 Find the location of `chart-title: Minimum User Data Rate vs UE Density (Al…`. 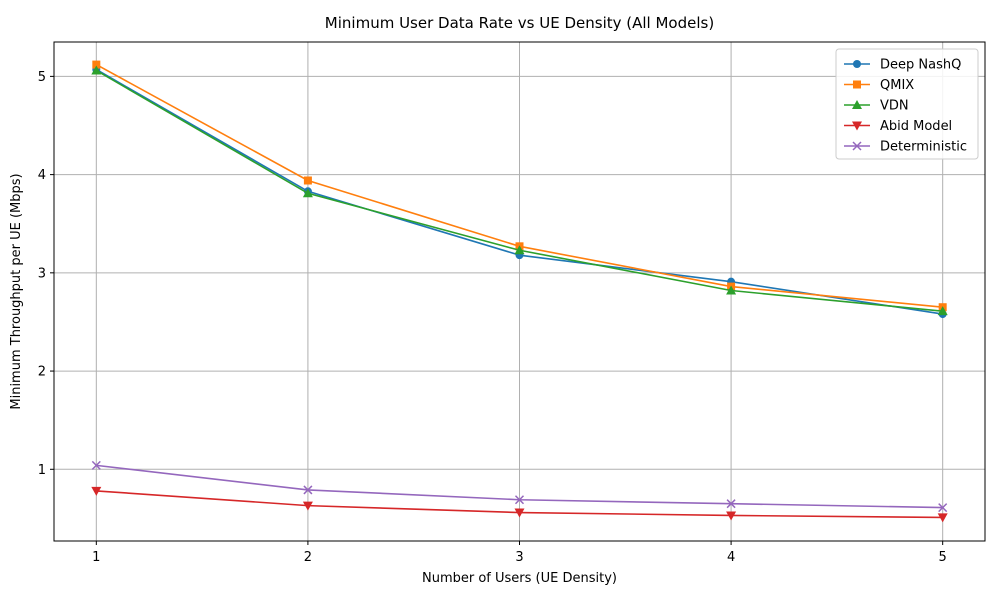

chart-title: Minimum User Data Rate vs UE Density (Al… is located at coordinates (519, 23).